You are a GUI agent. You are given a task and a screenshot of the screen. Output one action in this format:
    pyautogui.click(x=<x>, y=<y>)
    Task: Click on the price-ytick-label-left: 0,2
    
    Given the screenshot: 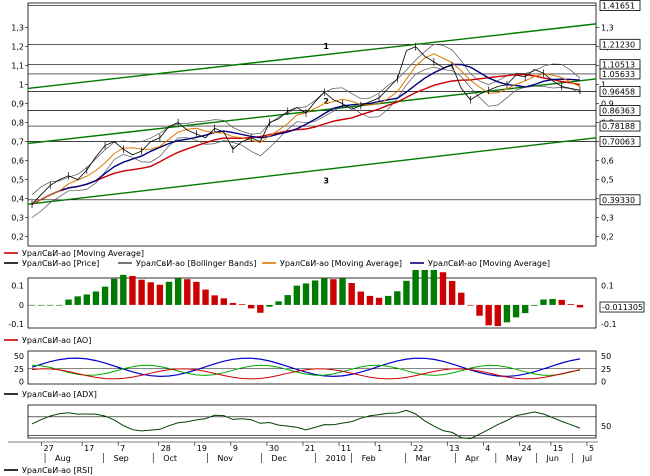 What is the action you would take?
    pyautogui.click(x=17, y=237)
    